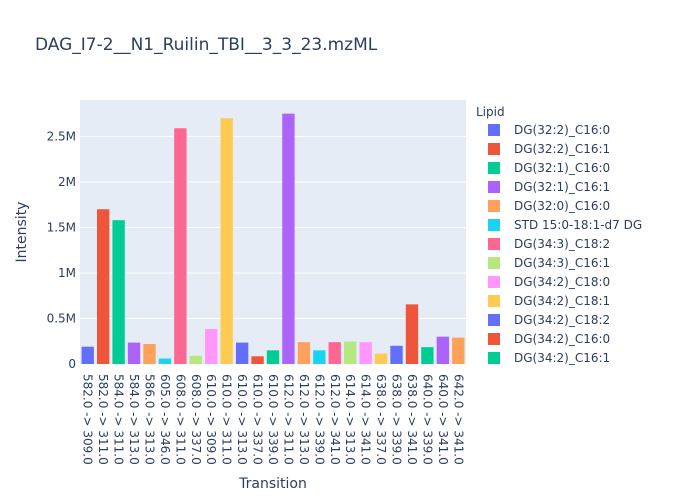 The width and height of the screenshot is (700, 500). What do you see at coordinates (149, 419) in the screenshot?
I see `x-tick-label: 586.0 -> 313.0` at bounding box center [149, 419].